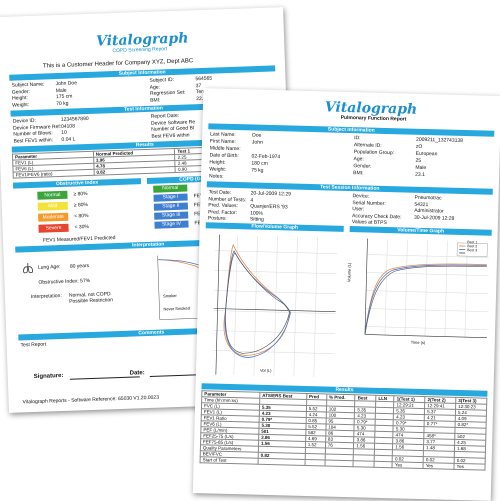  Describe the element at coordinates (257, 219) in the screenshot. I see `session-field-value: Sitting` at that location.